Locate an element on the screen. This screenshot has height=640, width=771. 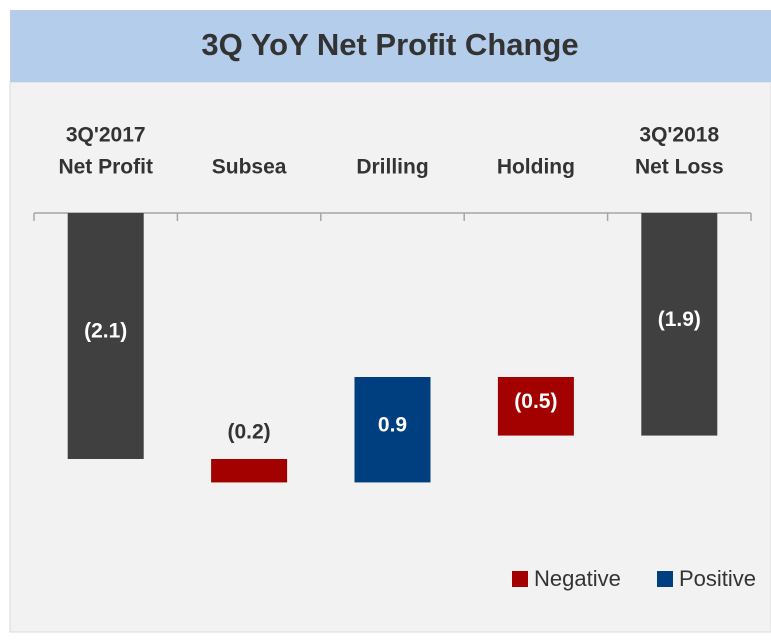
title-band is located at coordinates (390, 46).